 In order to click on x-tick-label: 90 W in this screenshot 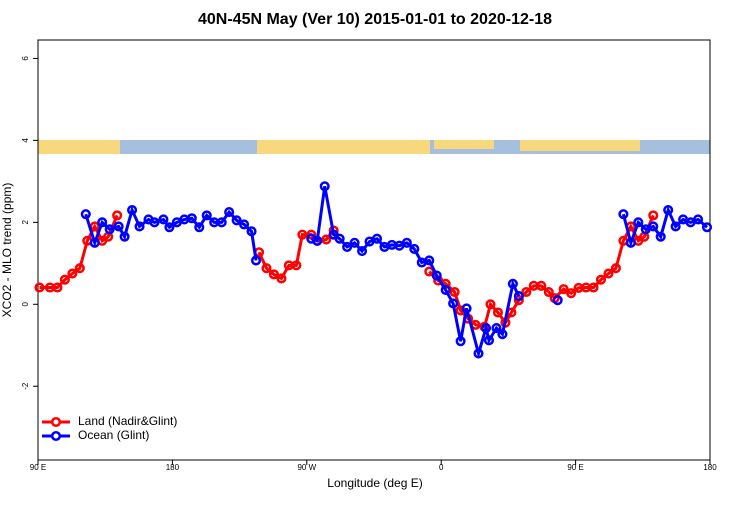, I will do `click(306, 467)`.